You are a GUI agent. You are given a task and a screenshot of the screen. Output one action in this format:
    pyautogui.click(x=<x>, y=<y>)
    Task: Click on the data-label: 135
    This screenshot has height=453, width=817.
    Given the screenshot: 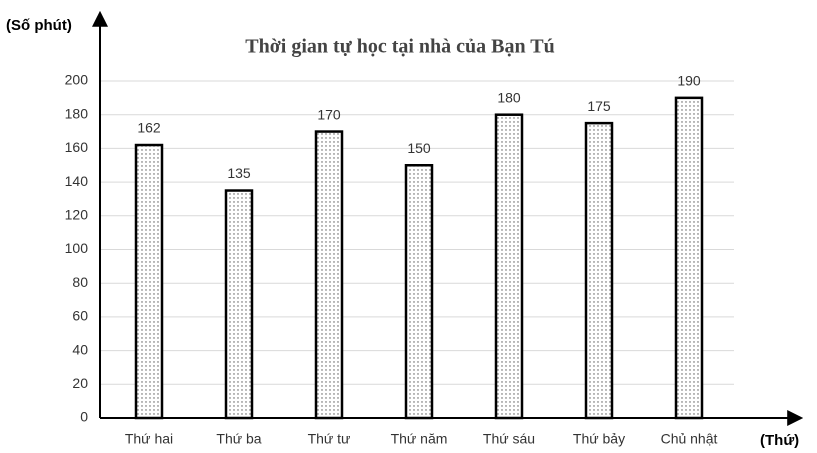 What is the action you would take?
    pyautogui.click(x=239, y=173)
    